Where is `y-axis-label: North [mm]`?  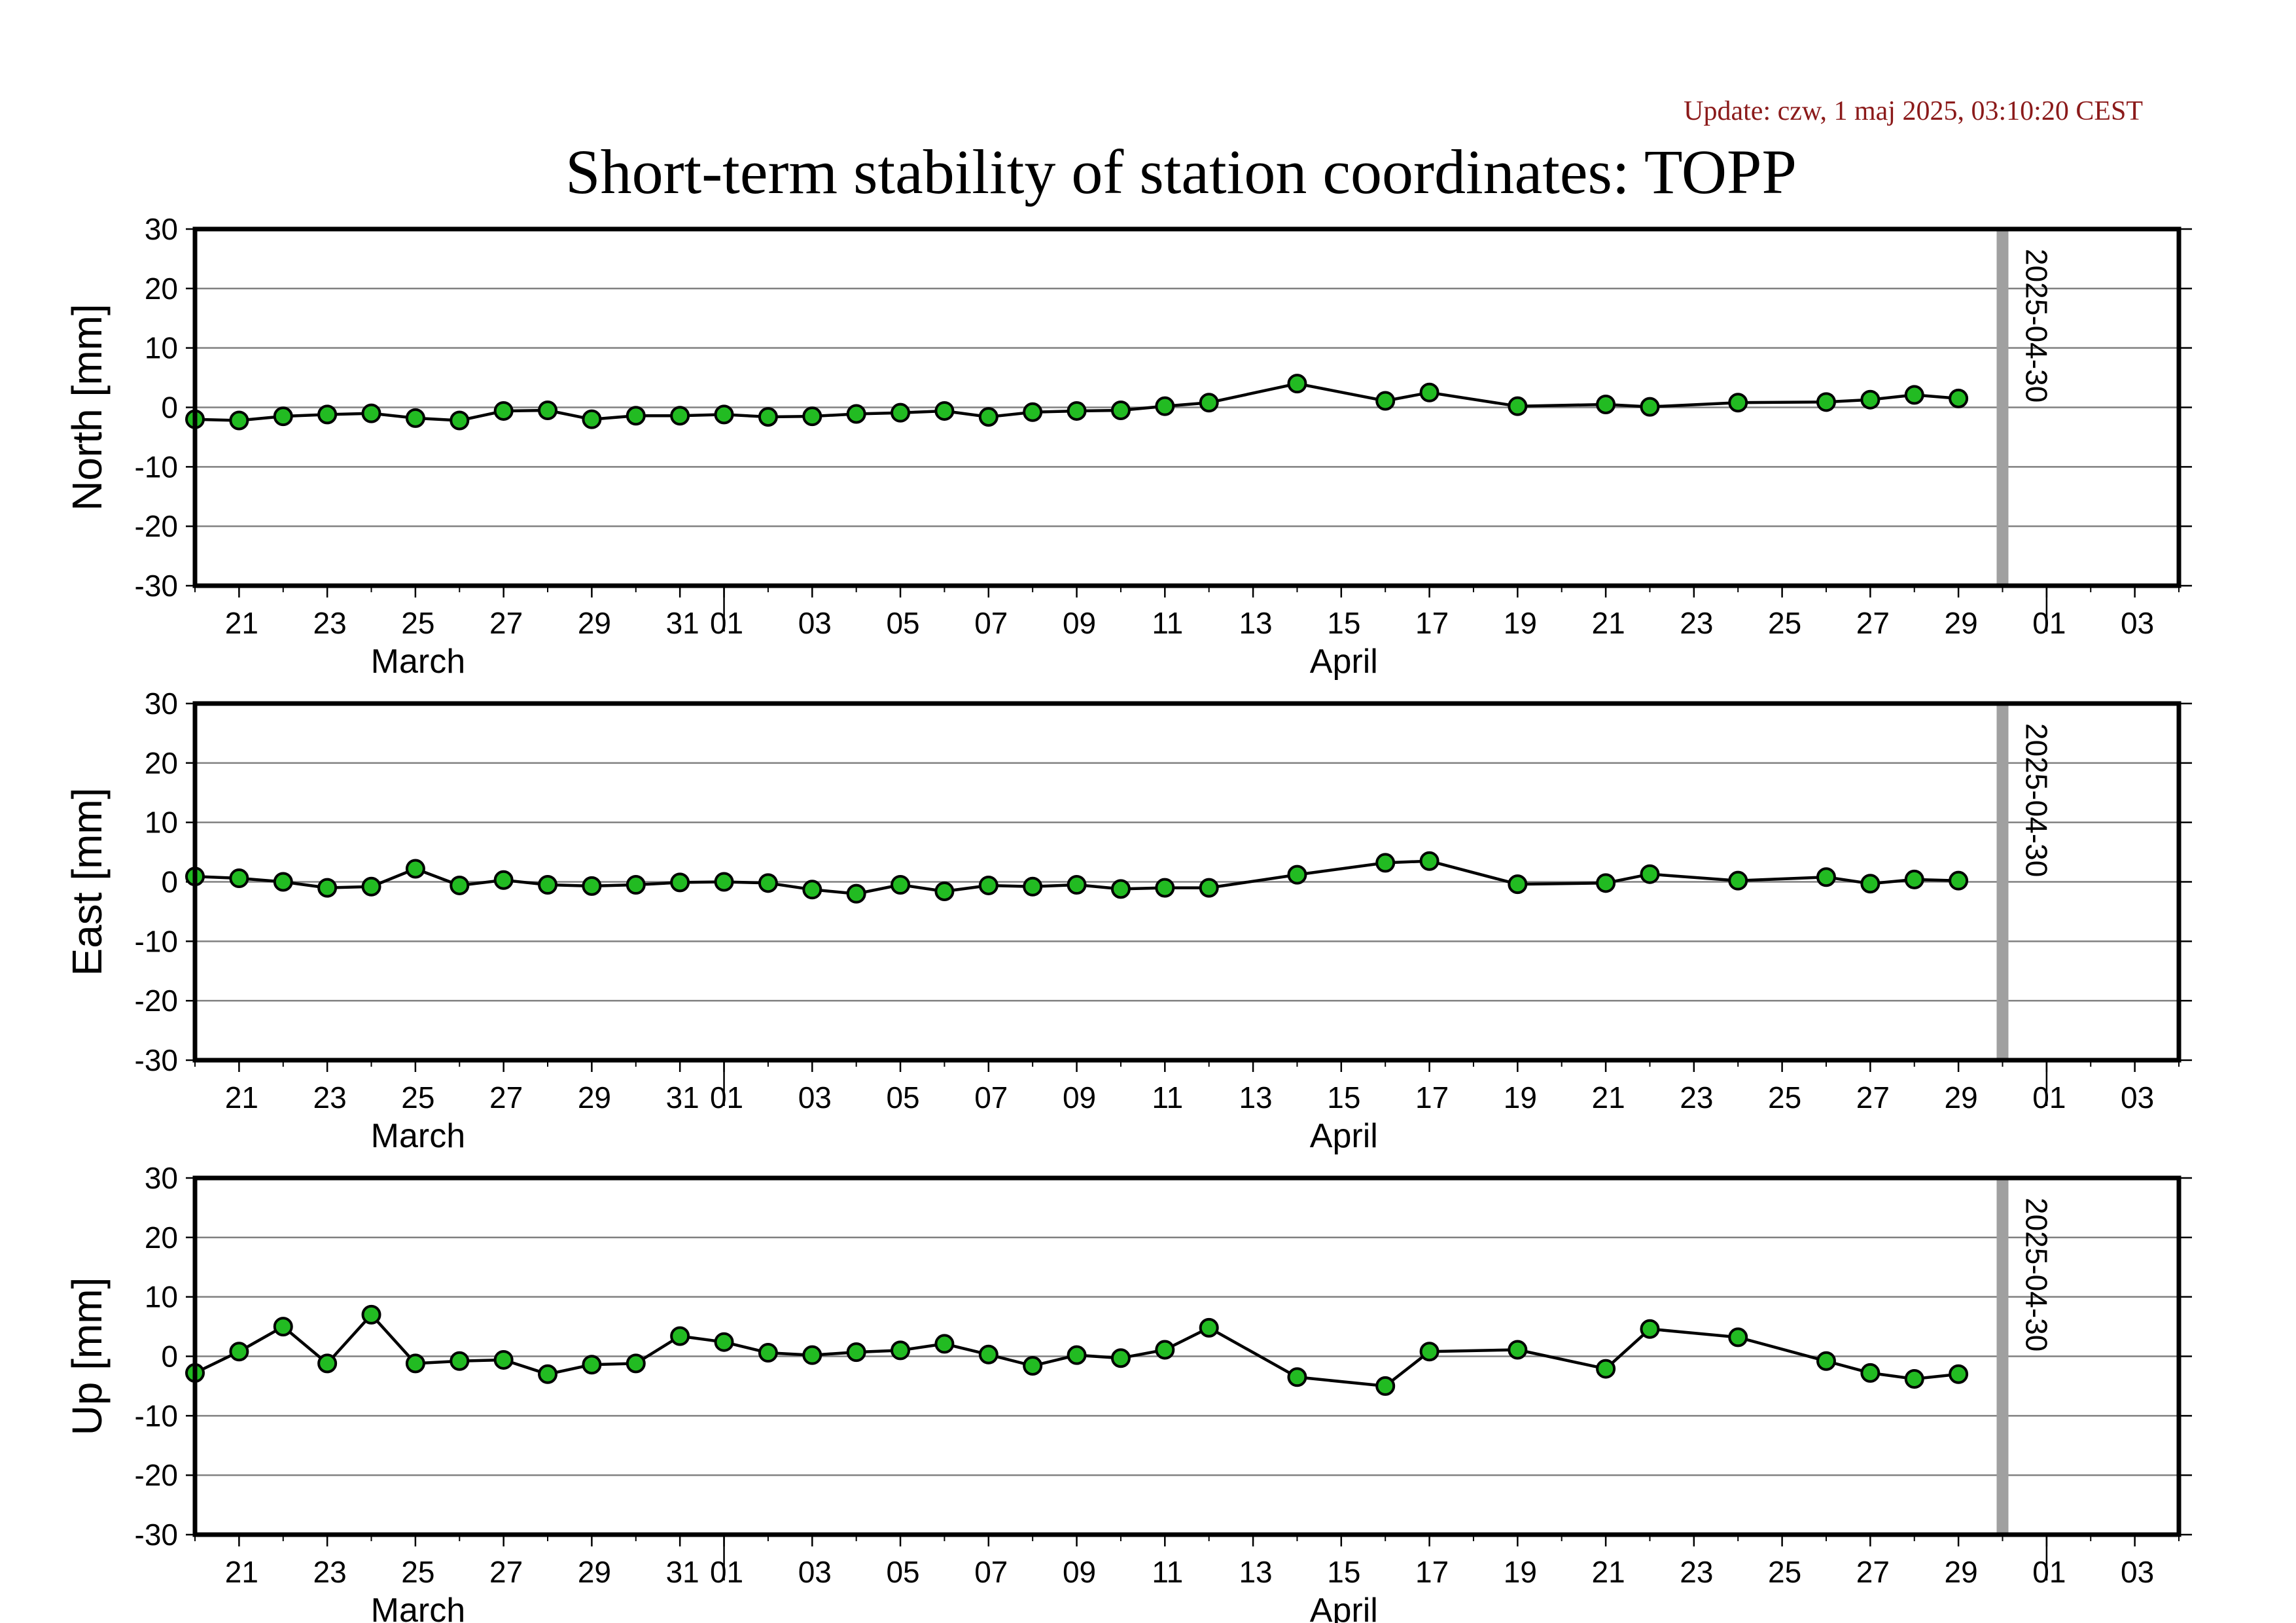 y-axis-label: North [mm] is located at coordinates (87, 407).